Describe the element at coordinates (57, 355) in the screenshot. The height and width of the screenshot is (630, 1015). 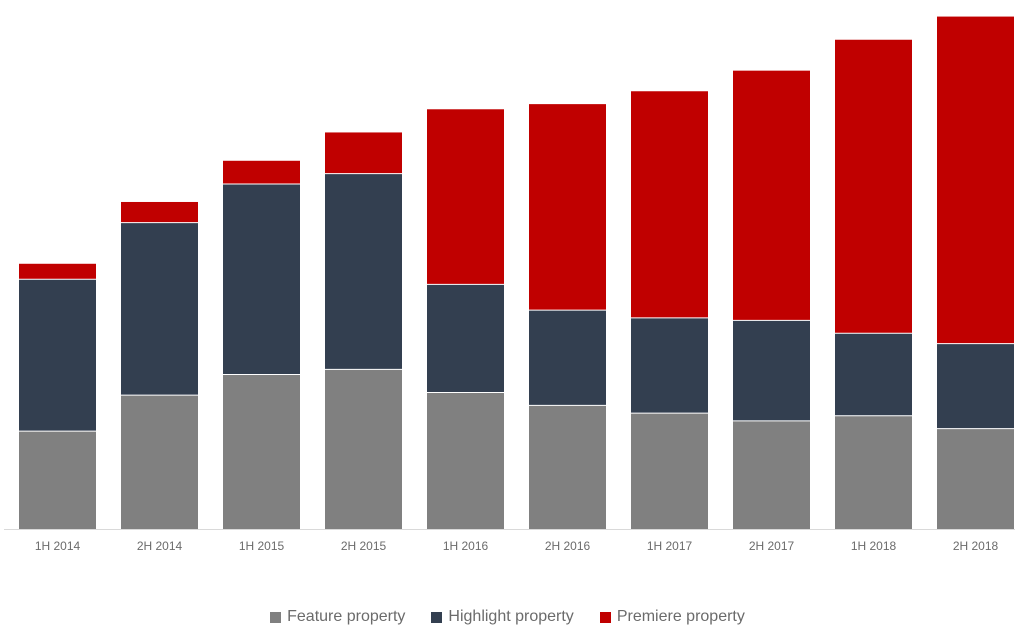
I see `bar-highlight-property-1h-2014` at that location.